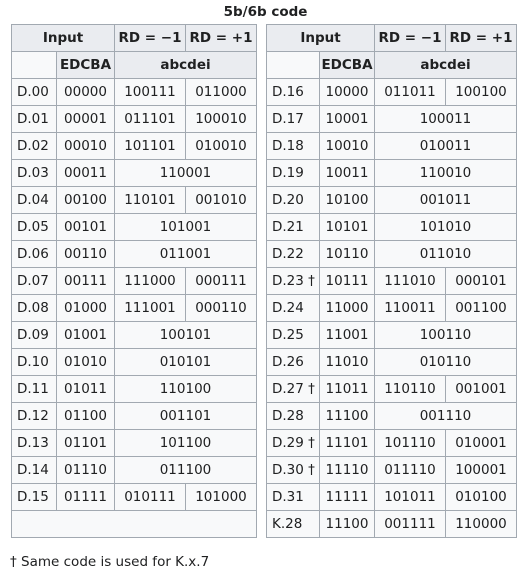 The width and height of the screenshot is (531, 578). Describe the element at coordinates (293, 119) in the screenshot. I see `symbol-cell: D.17` at that location.